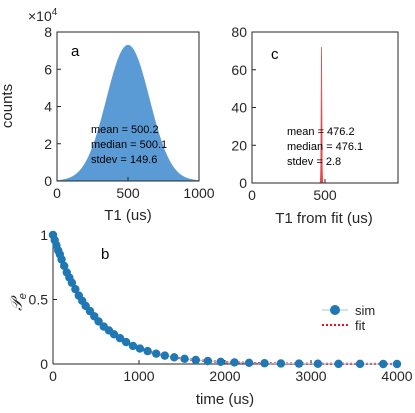 The width and height of the screenshot is (415, 413). Describe the element at coordinates (53, 376) in the screenshot. I see `x-tick-label-b-0: 0` at that location.